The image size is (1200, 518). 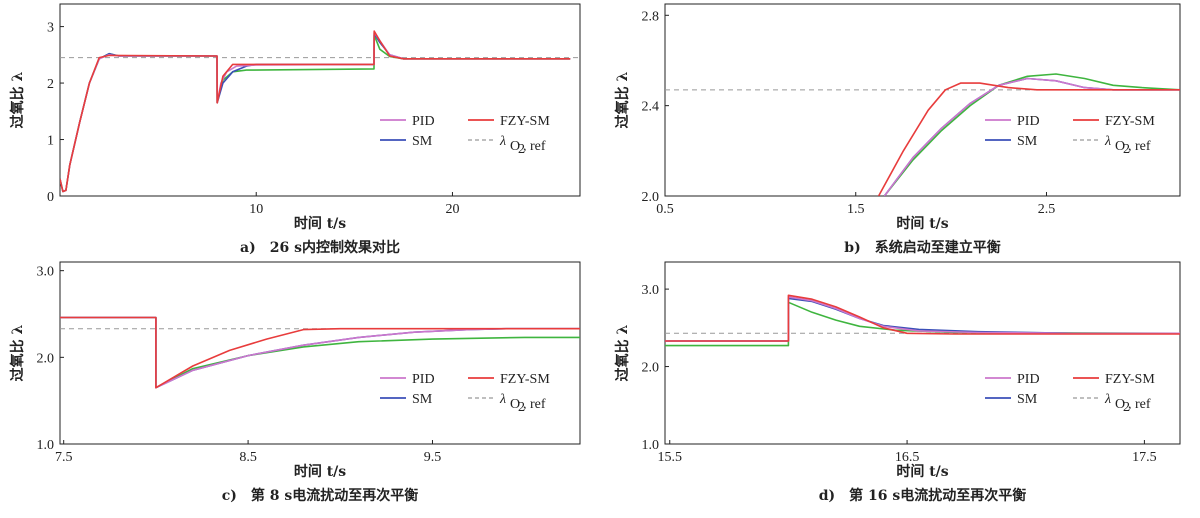 What do you see at coordinates (64, 457) in the screenshot?
I see `x-tick-label: 7.5` at bounding box center [64, 457].